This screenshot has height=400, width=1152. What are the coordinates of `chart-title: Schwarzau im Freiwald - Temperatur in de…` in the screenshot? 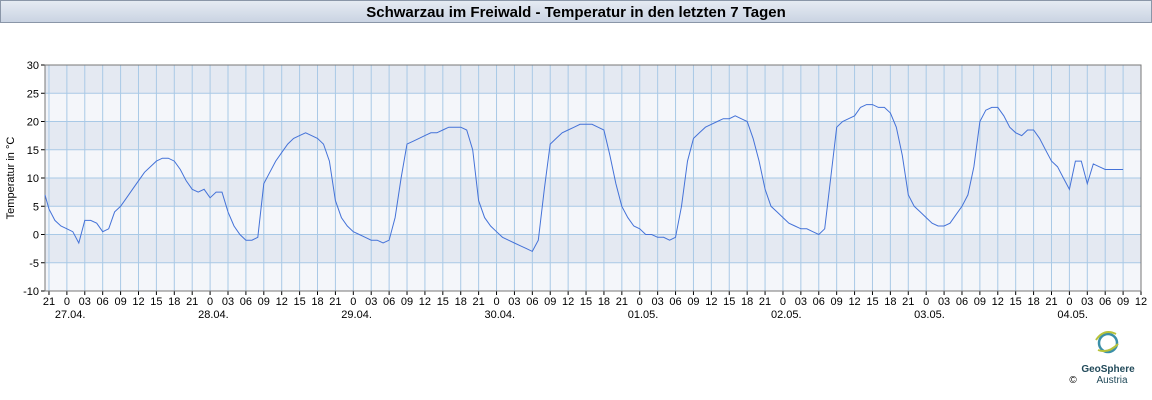 It's located at (576, 12).